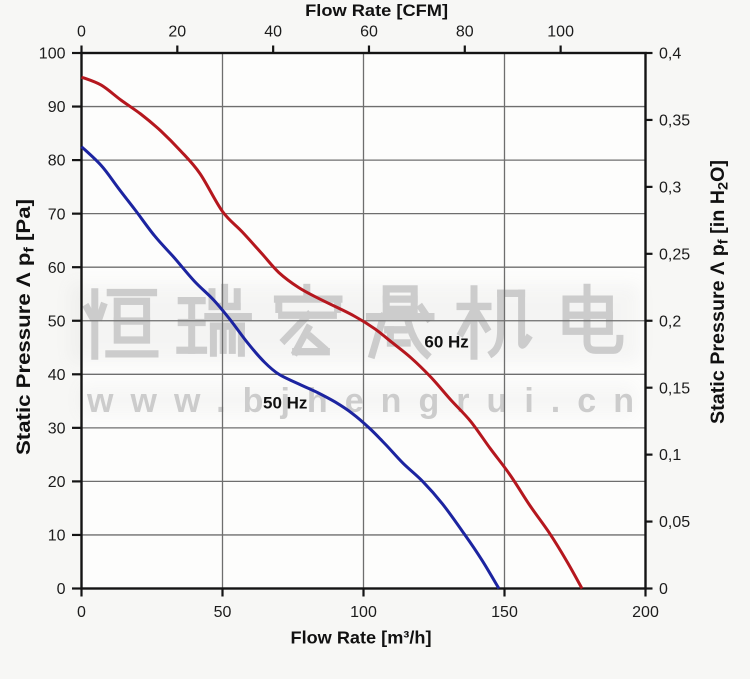 This screenshot has height=679, width=750. I want to click on svg-text: Static Pressure Λ pf [in H2O], so click(719, 292).